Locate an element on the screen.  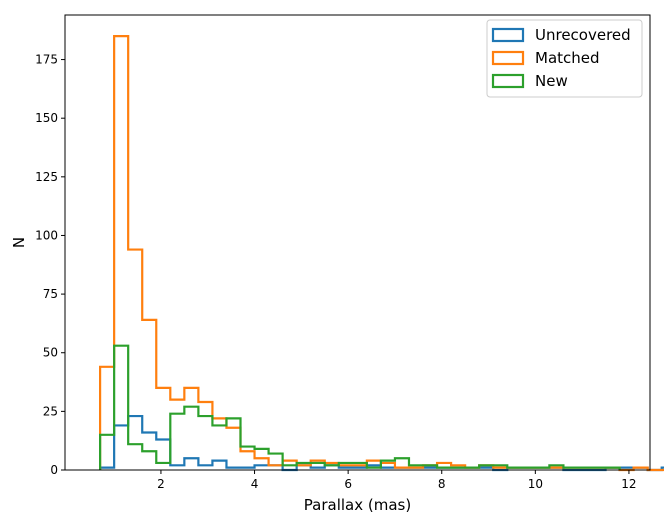
x-tick-label: 6 is located at coordinates (348, 484).